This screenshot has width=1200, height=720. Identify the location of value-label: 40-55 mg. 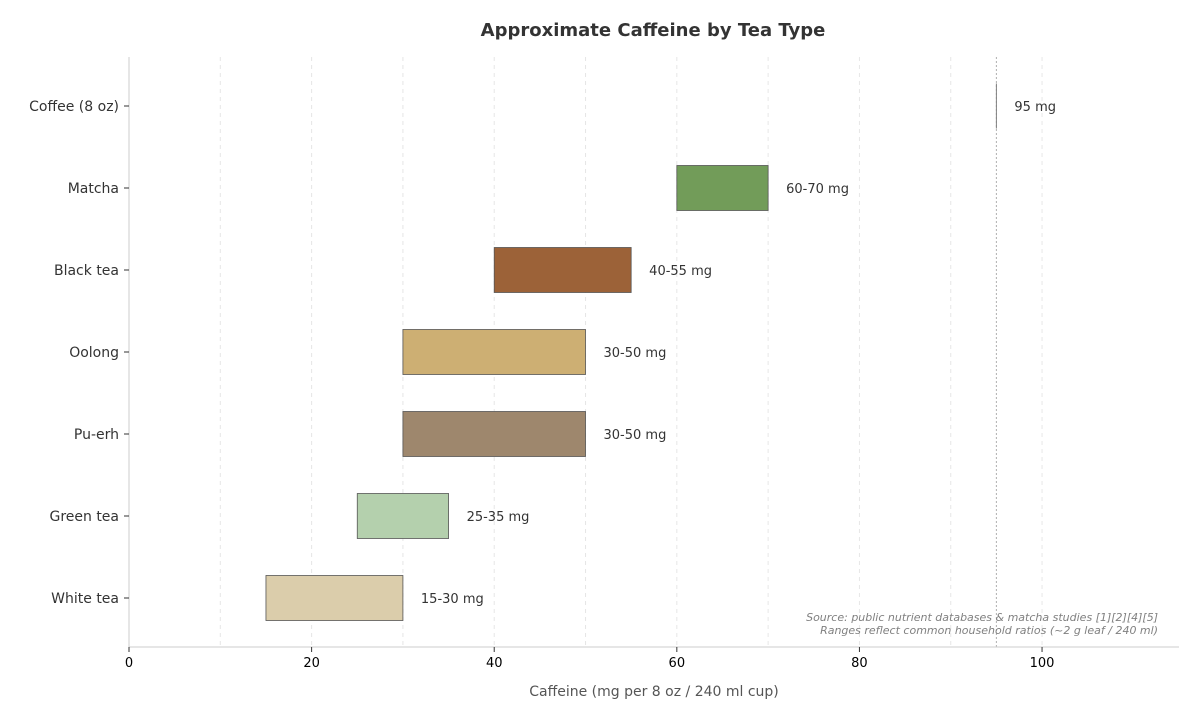
(680, 271).